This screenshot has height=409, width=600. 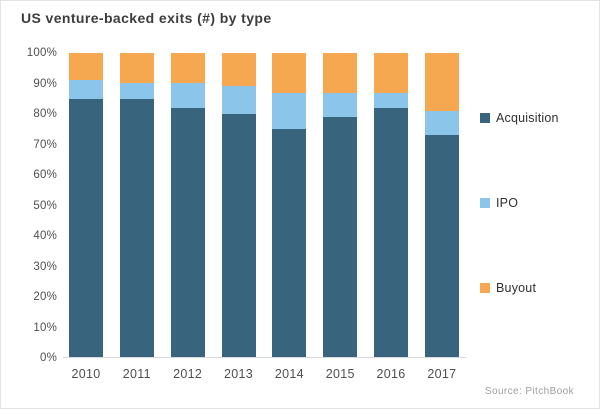 What do you see at coordinates (239, 374) in the screenshot?
I see `x-tick-2013: 2013` at bounding box center [239, 374].